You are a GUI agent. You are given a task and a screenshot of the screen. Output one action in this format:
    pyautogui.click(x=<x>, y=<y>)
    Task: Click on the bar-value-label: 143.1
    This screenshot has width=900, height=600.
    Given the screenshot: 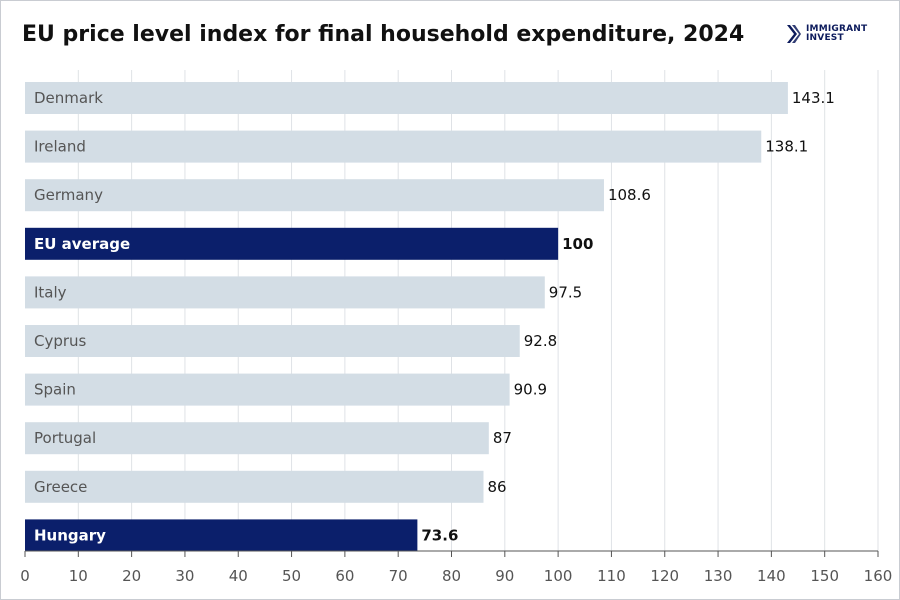 What is the action you would take?
    pyautogui.click(x=813, y=98)
    